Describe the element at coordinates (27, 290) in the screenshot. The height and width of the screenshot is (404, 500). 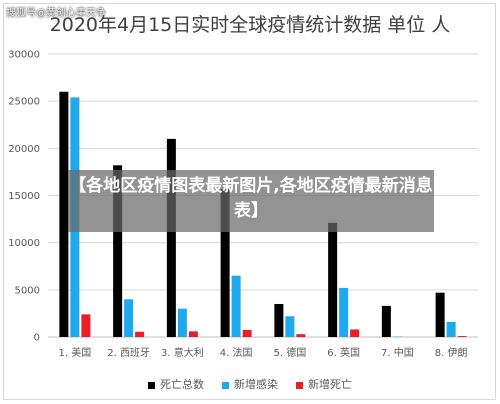
I see `y-tick-label: 5000` at that location.